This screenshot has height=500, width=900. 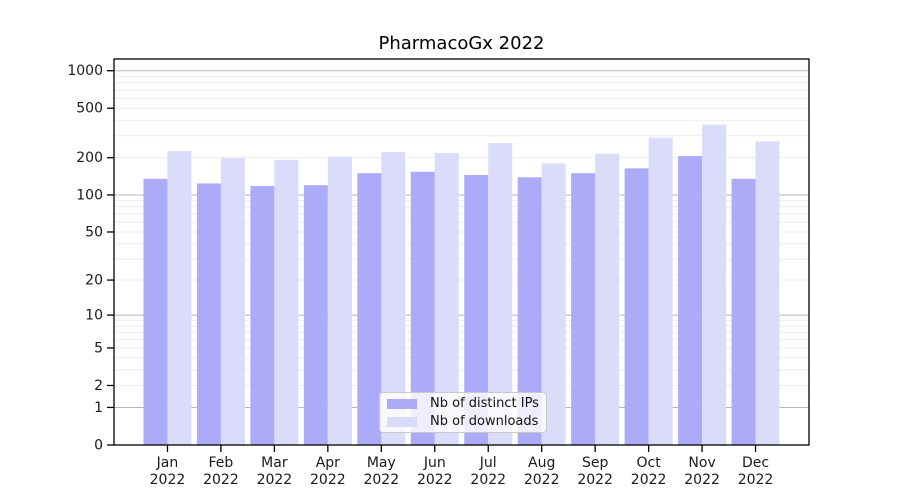 I want to click on y-tick-label: 50, so click(x=94, y=232).